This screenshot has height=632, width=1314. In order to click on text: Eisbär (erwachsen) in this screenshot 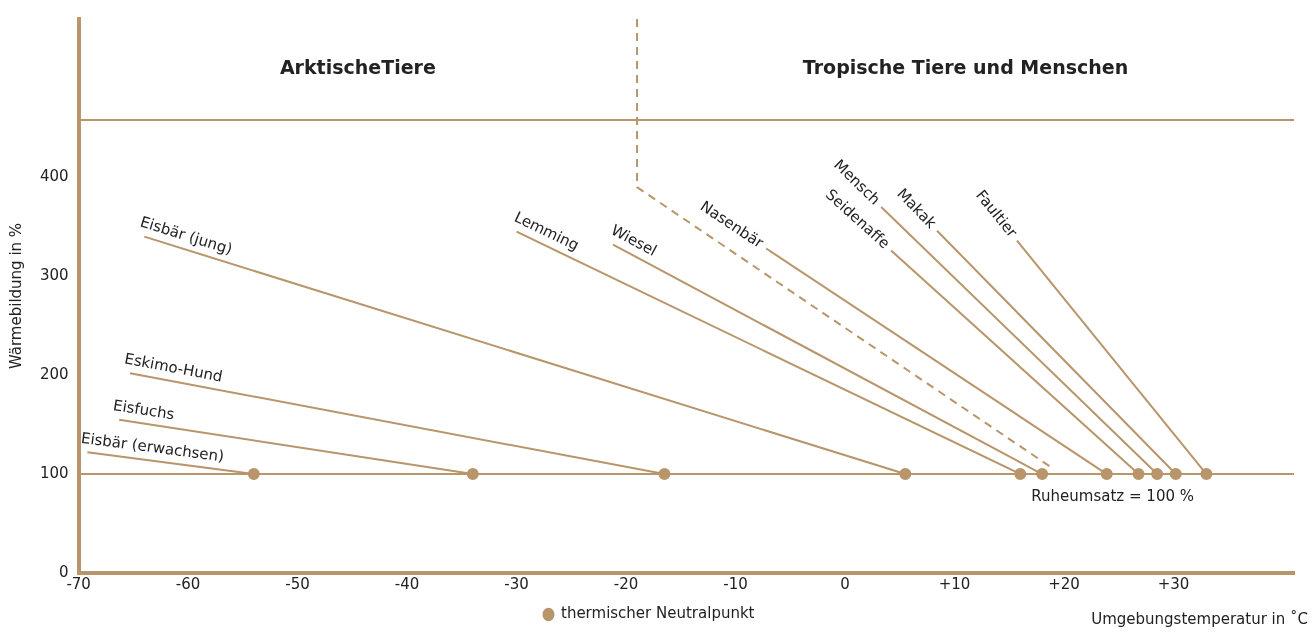, I will do `click(152, 447)`.